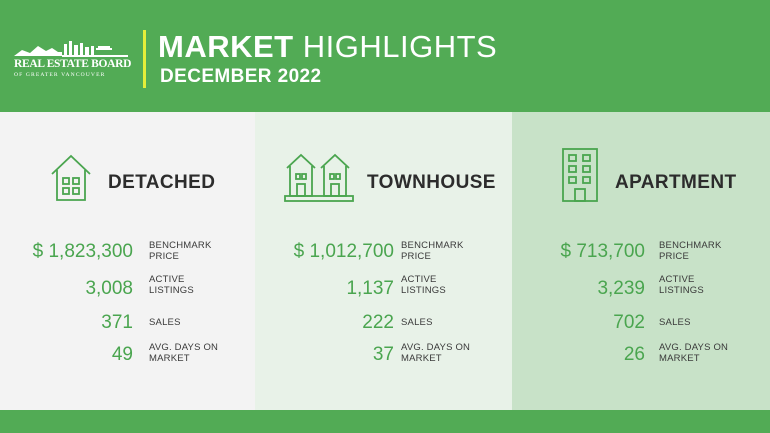 The image size is (770, 433). Describe the element at coordinates (676, 182) in the screenshot. I see `panel-title: APARTMENT` at that location.